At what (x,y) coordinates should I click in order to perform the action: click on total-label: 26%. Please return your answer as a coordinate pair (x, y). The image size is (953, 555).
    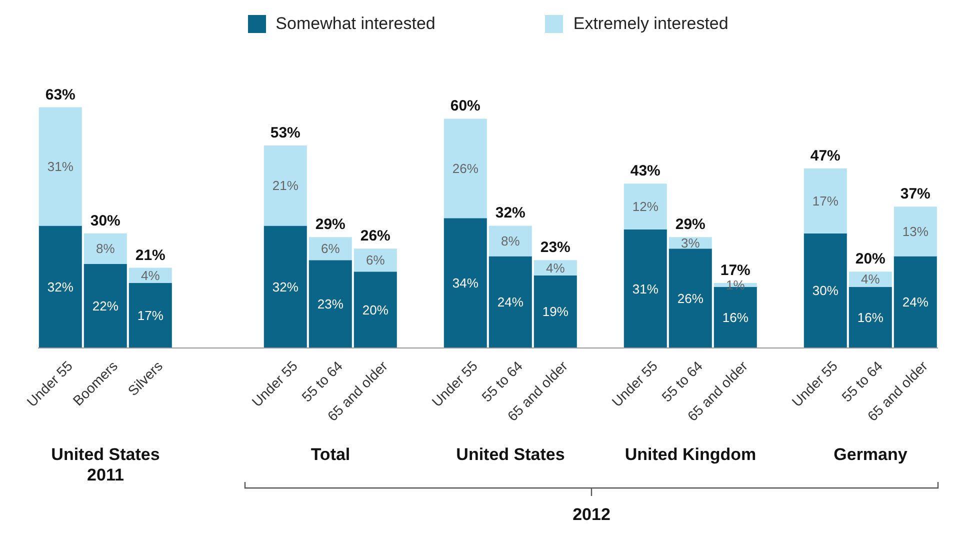
    Looking at the image, I should click on (375, 236).